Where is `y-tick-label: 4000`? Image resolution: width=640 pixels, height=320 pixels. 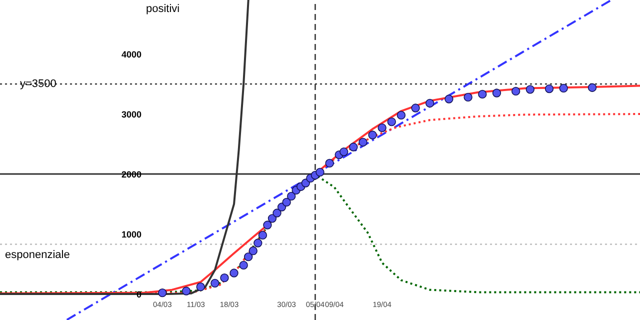 y-tick-label: 4000 is located at coordinates (131, 55).